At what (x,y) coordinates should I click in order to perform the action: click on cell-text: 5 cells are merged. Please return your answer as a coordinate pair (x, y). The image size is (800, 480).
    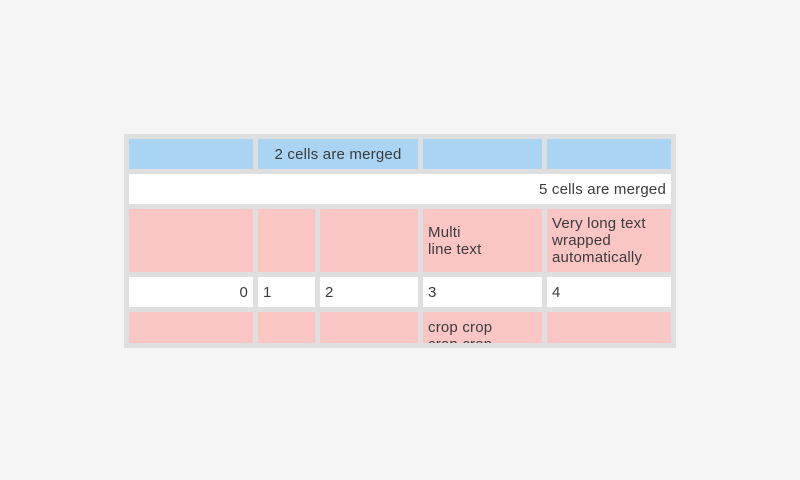
    Looking at the image, I should click on (602, 189).